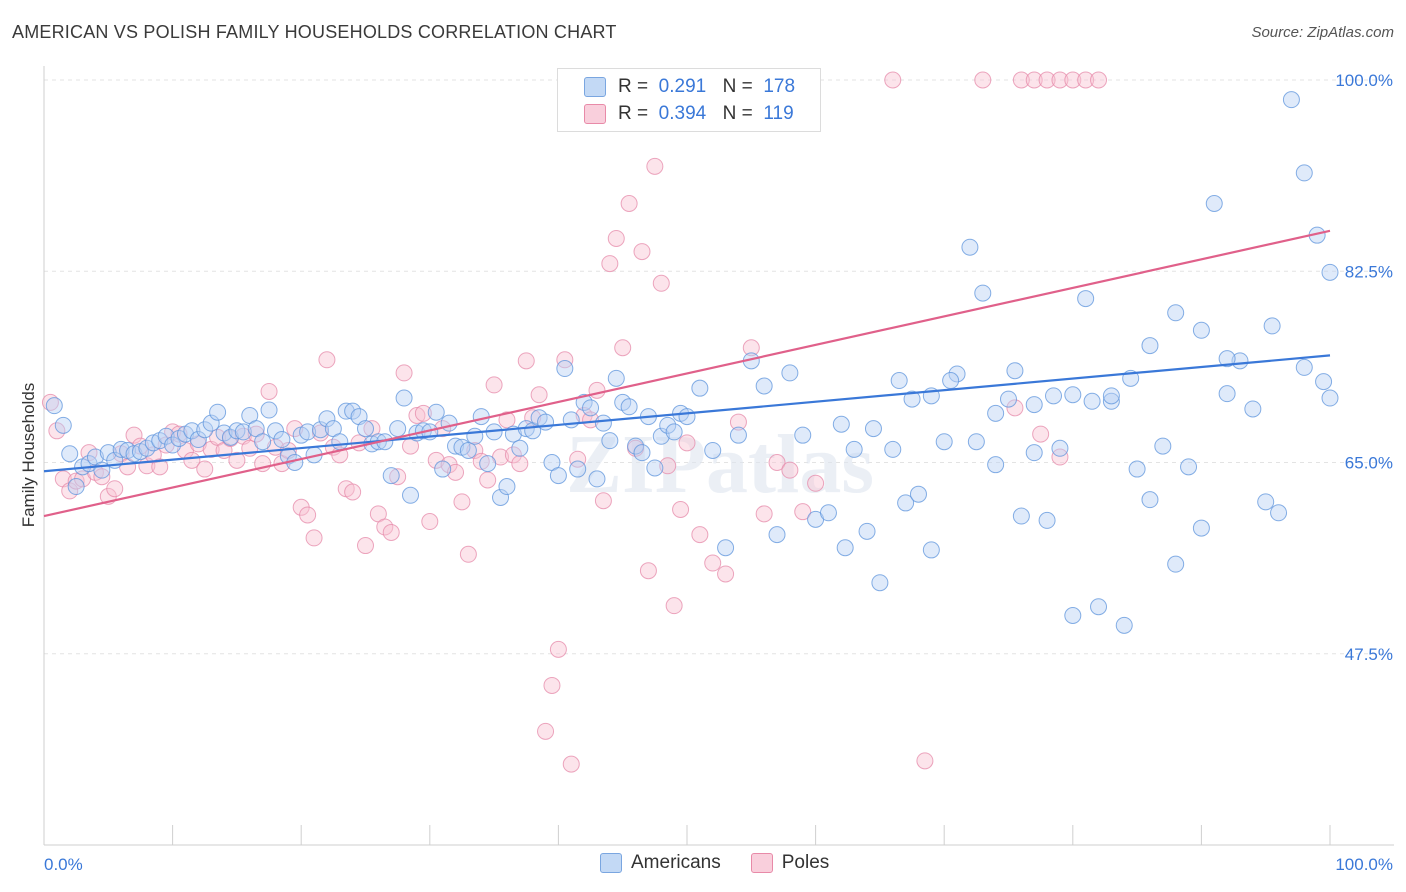 This screenshot has width=1406, height=892. I want to click on americans-legend-label: Americans, so click(676, 862).